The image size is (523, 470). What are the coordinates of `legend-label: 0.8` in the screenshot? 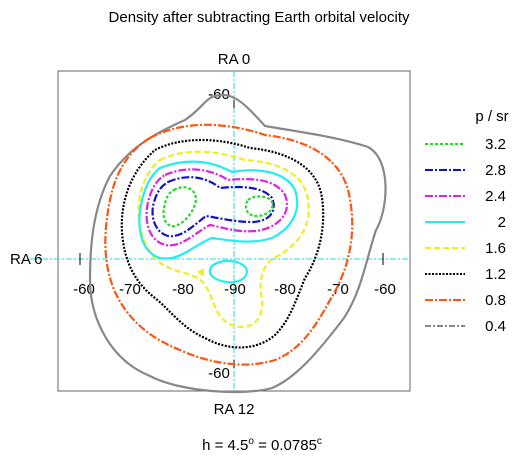 It's located at (495, 300).